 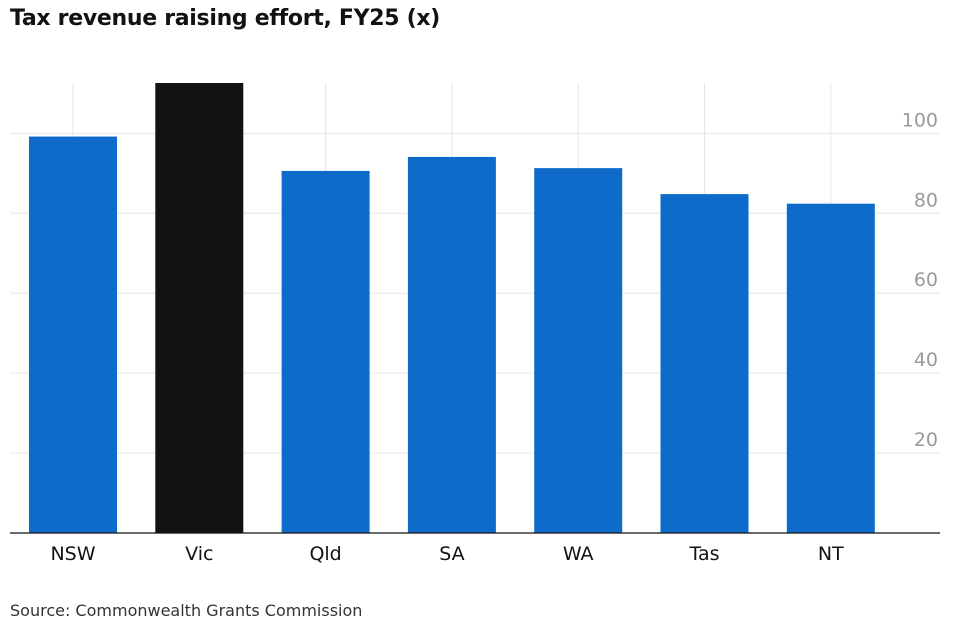 I want to click on bar-qld, so click(x=325, y=351).